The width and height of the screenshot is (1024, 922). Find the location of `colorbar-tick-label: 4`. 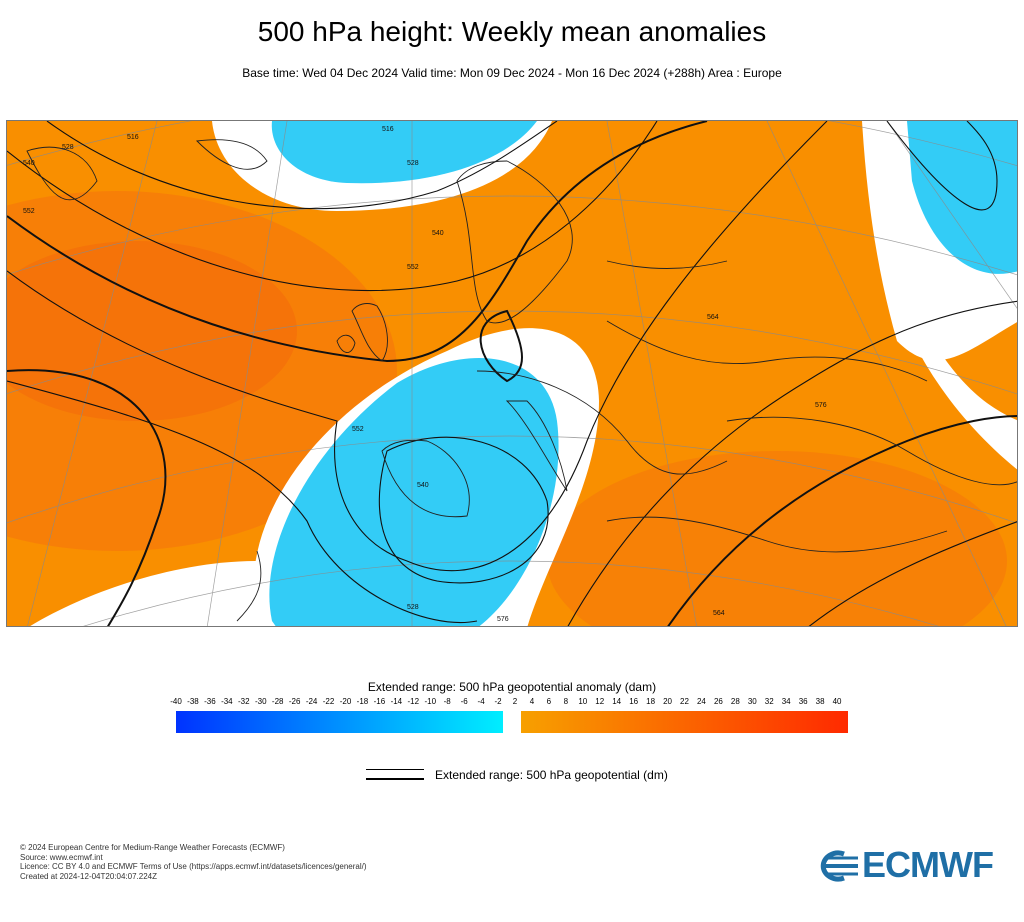

colorbar-tick-label: 4 is located at coordinates (532, 701).